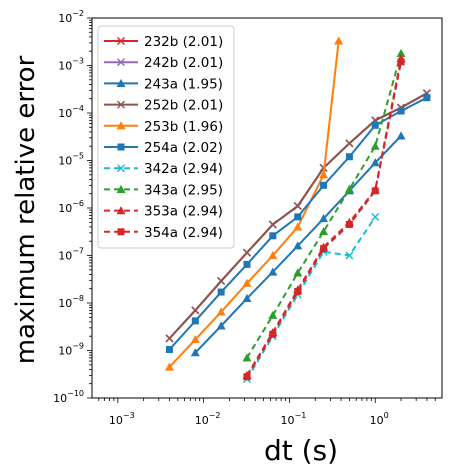 This screenshot has height=474, width=474. I want to click on y-axis-label: maximum relative error, so click(26, 209).